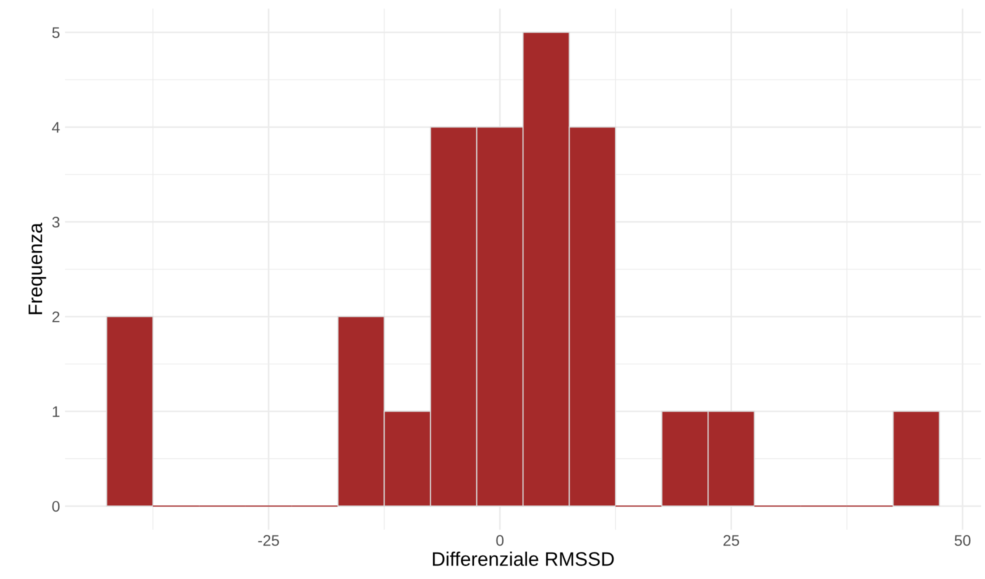 The height and width of the screenshot is (579, 985). What do you see at coordinates (56, 127) in the screenshot?
I see `y-tick-label: 4` at bounding box center [56, 127].